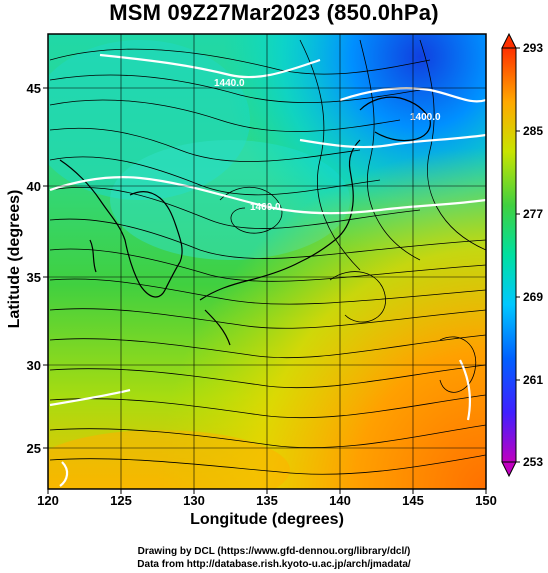  I want to click on colorbar-tick-label: 261, so click(533, 380).